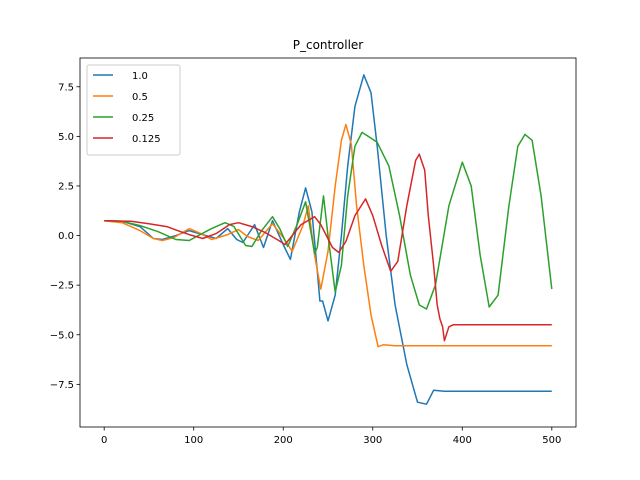 The width and height of the screenshot is (640, 480). Describe the element at coordinates (462, 440) in the screenshot. I see `x-tick-label: 400` at that location.